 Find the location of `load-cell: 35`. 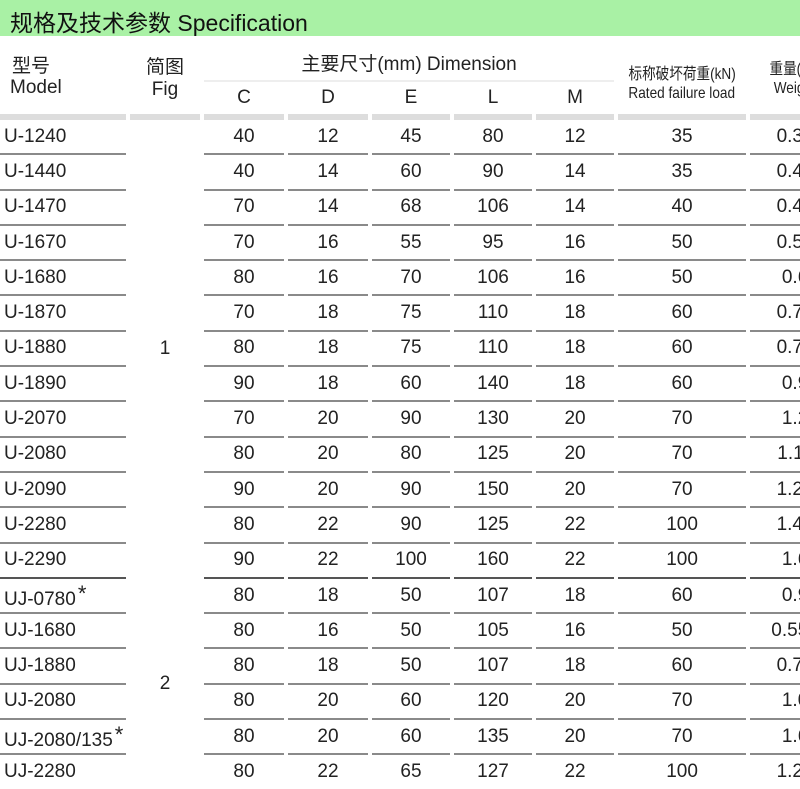

load-cell: 35 is located at coordinates (682, 138).